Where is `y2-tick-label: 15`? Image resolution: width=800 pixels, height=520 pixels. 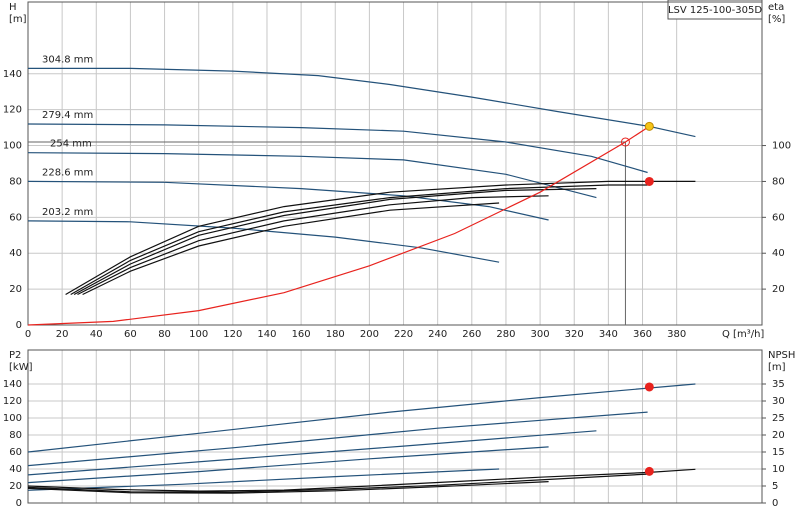 y2-tick-label: 15 is located at coordinates (778, 452).